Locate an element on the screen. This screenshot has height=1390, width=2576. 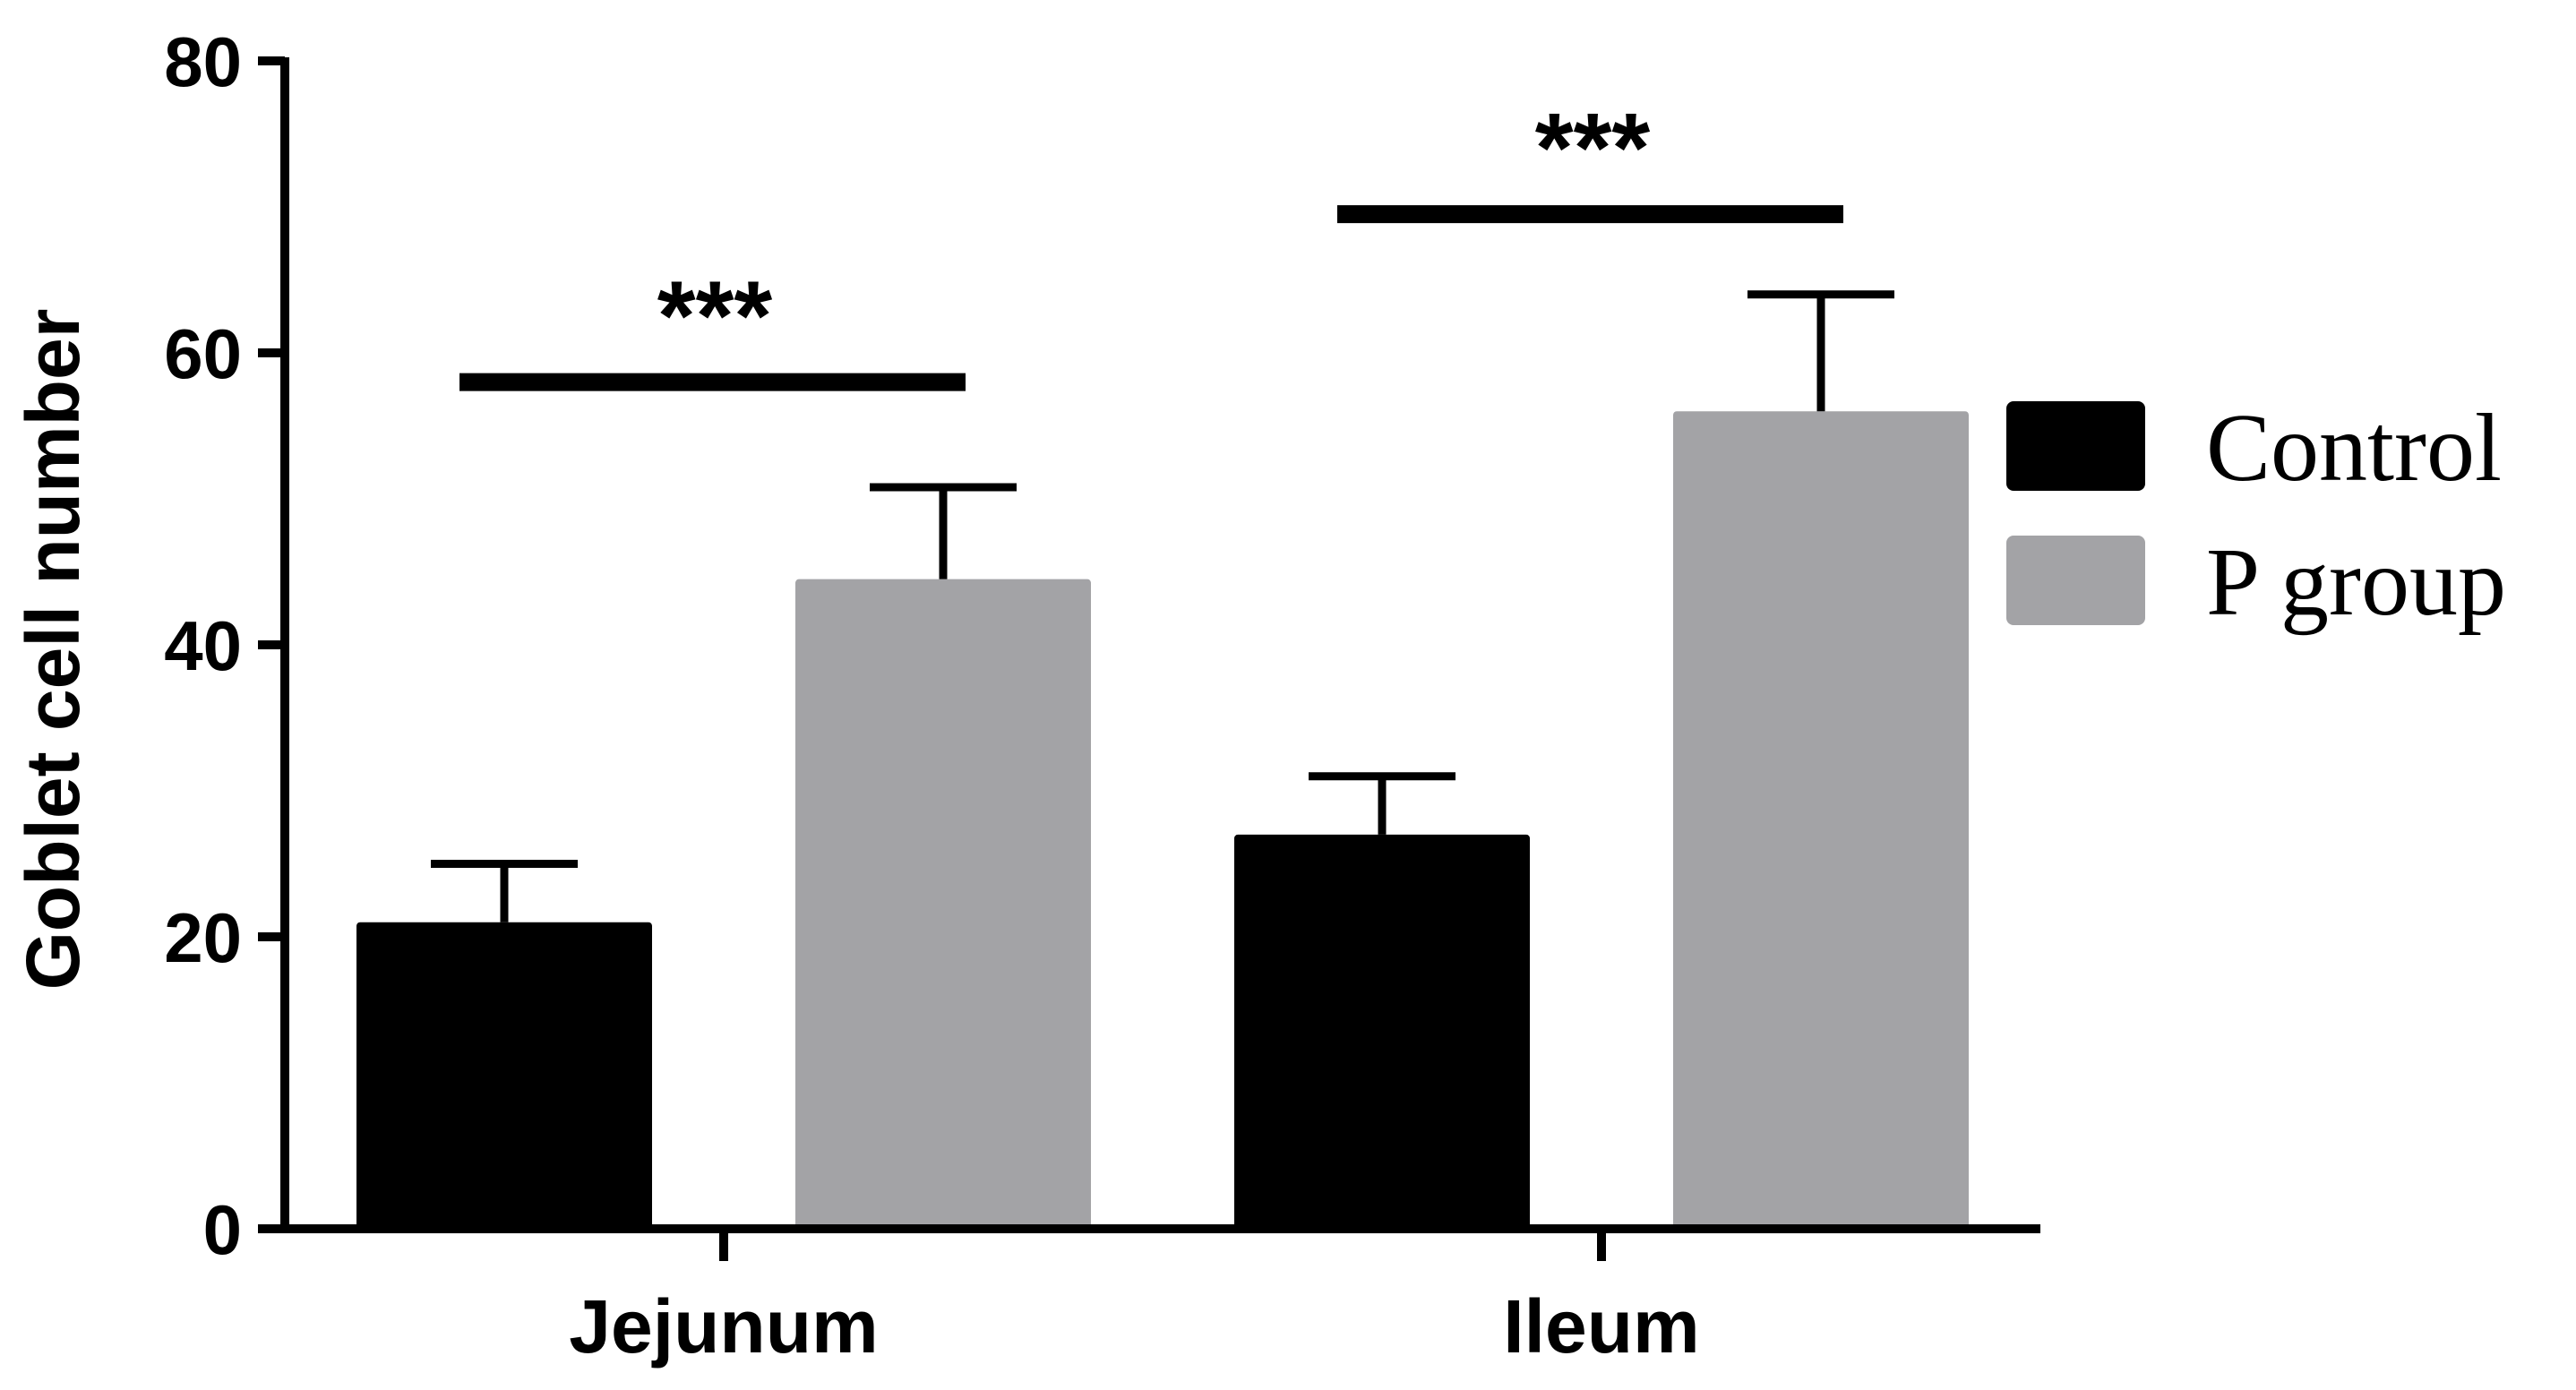
x-tick-label-ileum: Ileum is located at coordinates (1601, 1327).